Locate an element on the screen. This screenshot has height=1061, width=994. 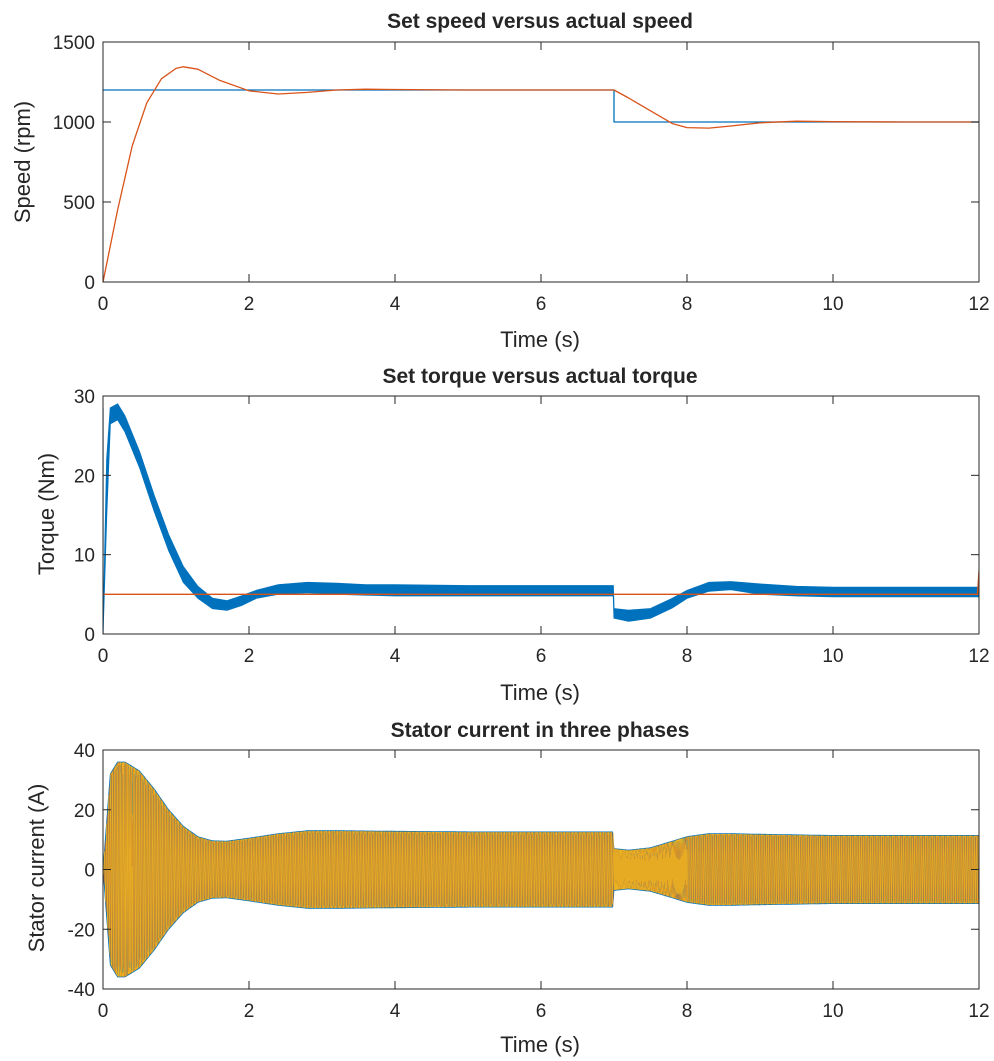
speed-y-tick-label: 500 is located at coordinates (79, 203).